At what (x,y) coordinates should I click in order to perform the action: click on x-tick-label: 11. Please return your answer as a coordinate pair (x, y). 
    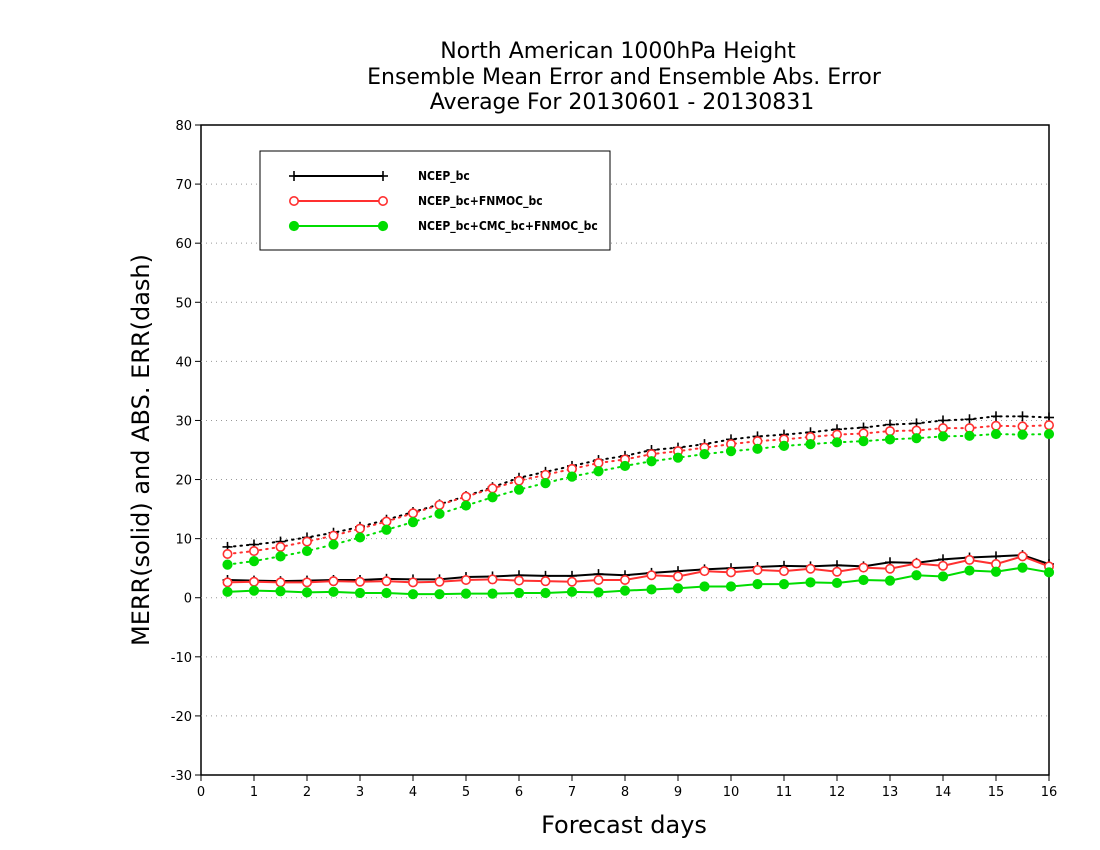
    Looking at the image, I should click on (784, 792).